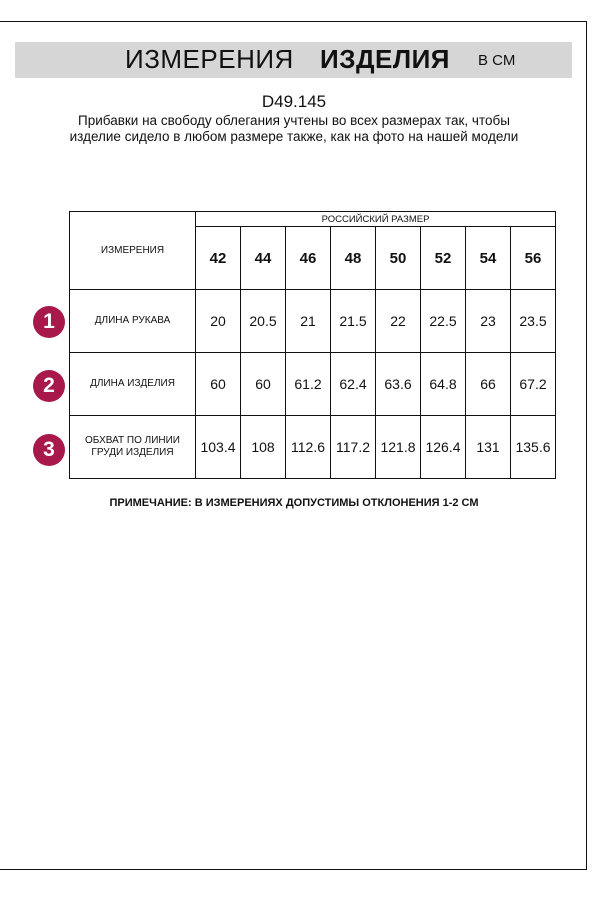 The image size is (600, 900). I want to click on value-cell: 20.5, so click(263, 321).